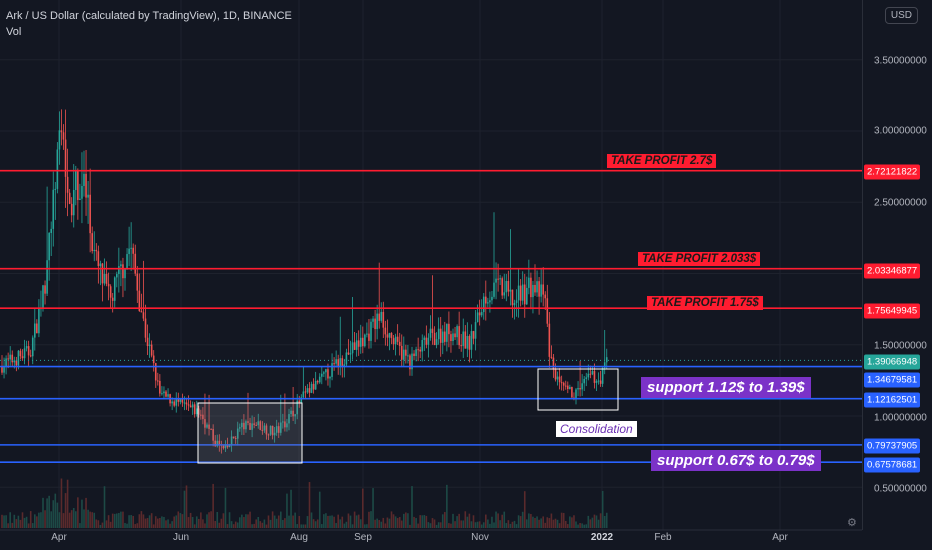  Describe the element at coordinates (900, 346) in the screenshot. I see `y-tick-label: 1.50000000` at that location.